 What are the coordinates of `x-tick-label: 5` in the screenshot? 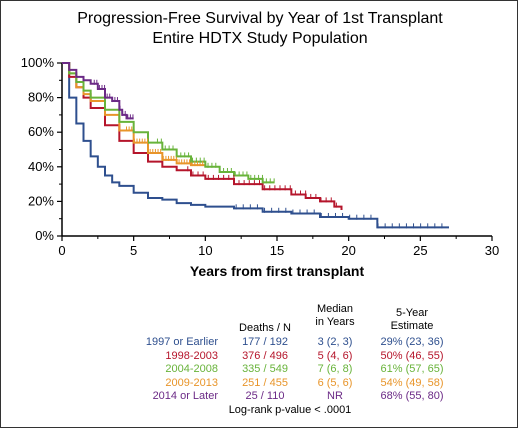 It's located at (133, 250).